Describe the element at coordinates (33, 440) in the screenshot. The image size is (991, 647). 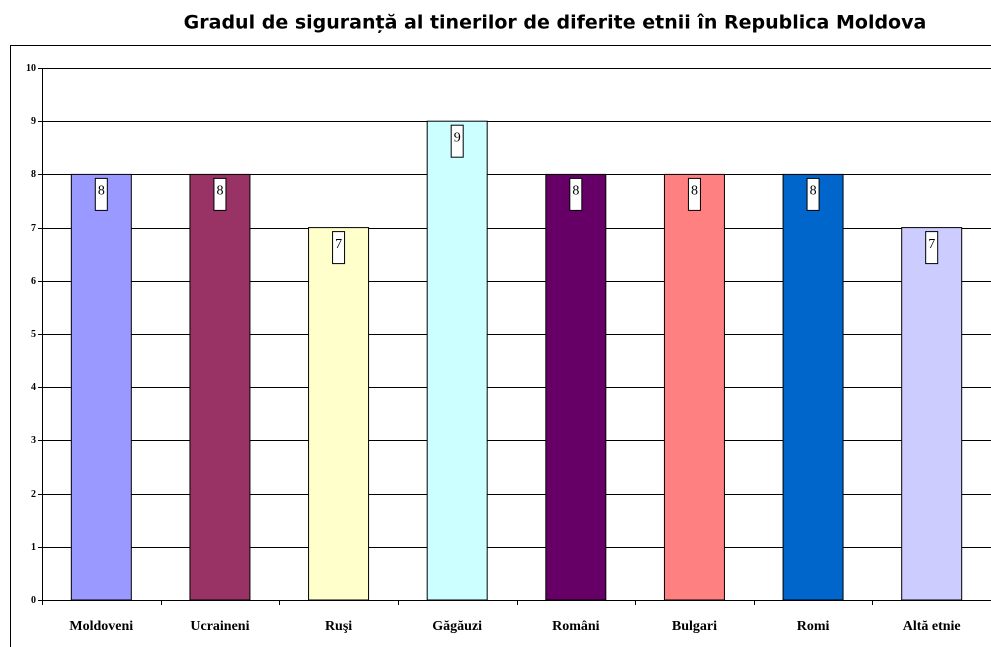
I see `y-tick-label: 3` at that location.